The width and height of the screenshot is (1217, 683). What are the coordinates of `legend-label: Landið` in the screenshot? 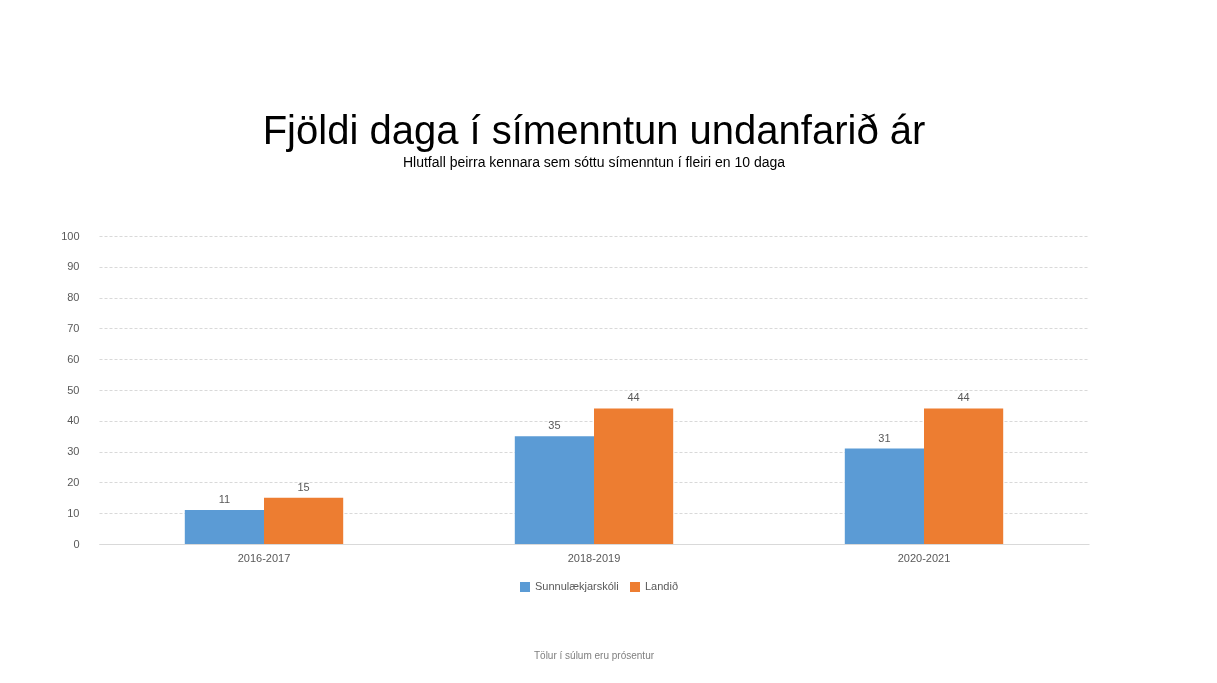 It's located at (662, 586).